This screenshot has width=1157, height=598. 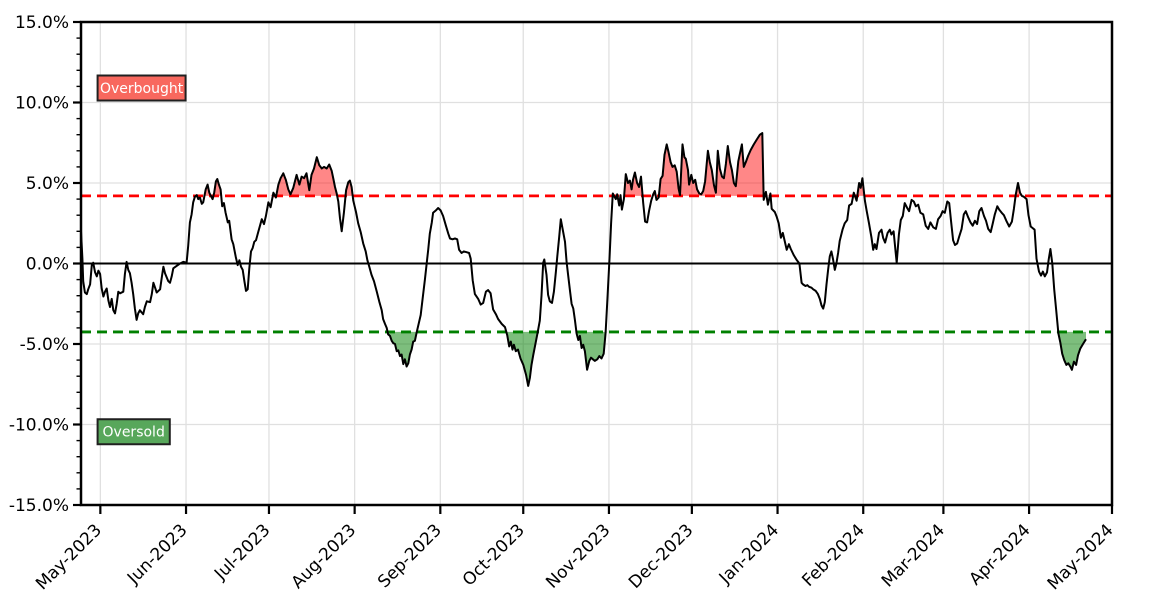 I want to click on y-tick-label: -15.0%, so click(x=39, y=506).